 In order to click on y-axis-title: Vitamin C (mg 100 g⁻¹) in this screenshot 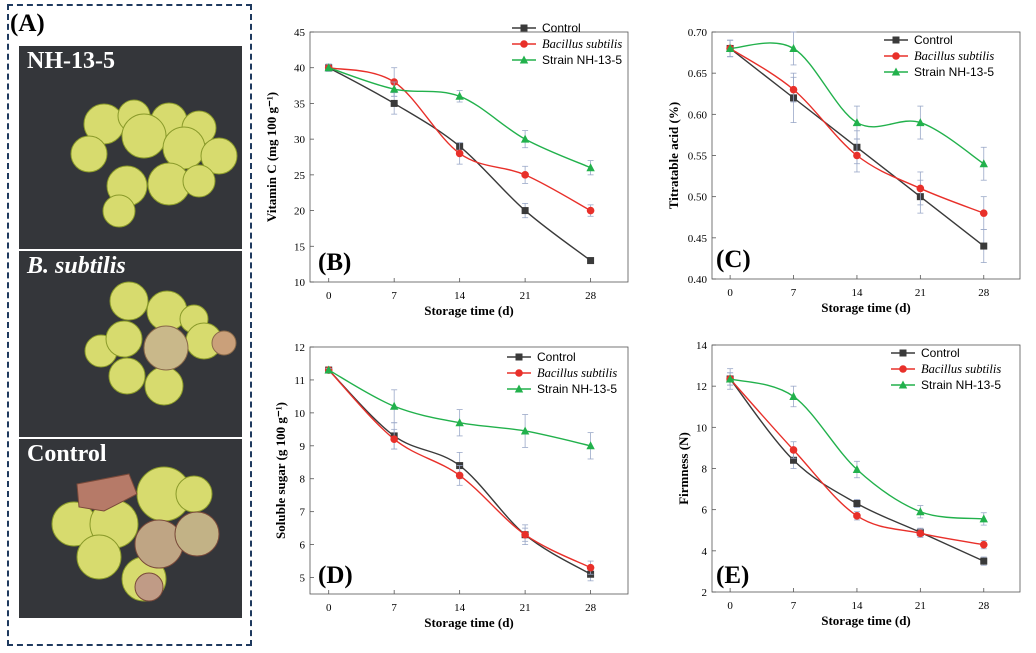, I will do `click(271, 157)`.